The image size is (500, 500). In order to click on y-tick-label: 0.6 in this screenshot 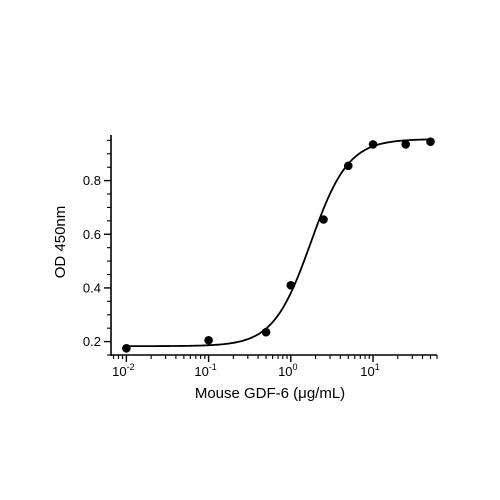, I will do `click(92, 234)`.